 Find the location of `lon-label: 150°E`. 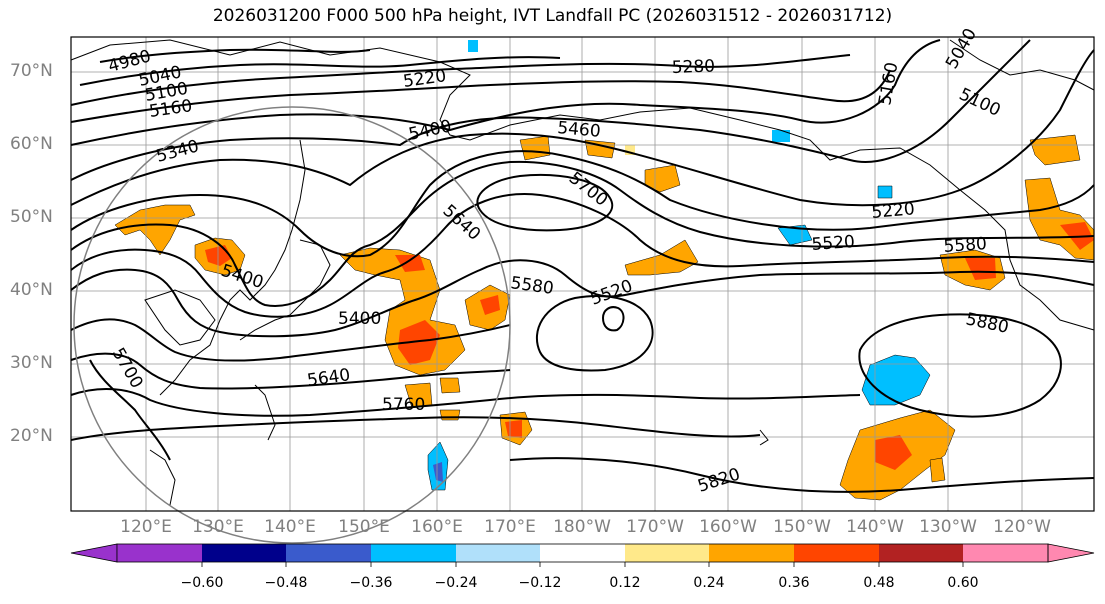

lon-label: 150°E is located at coordinates (364, 527).